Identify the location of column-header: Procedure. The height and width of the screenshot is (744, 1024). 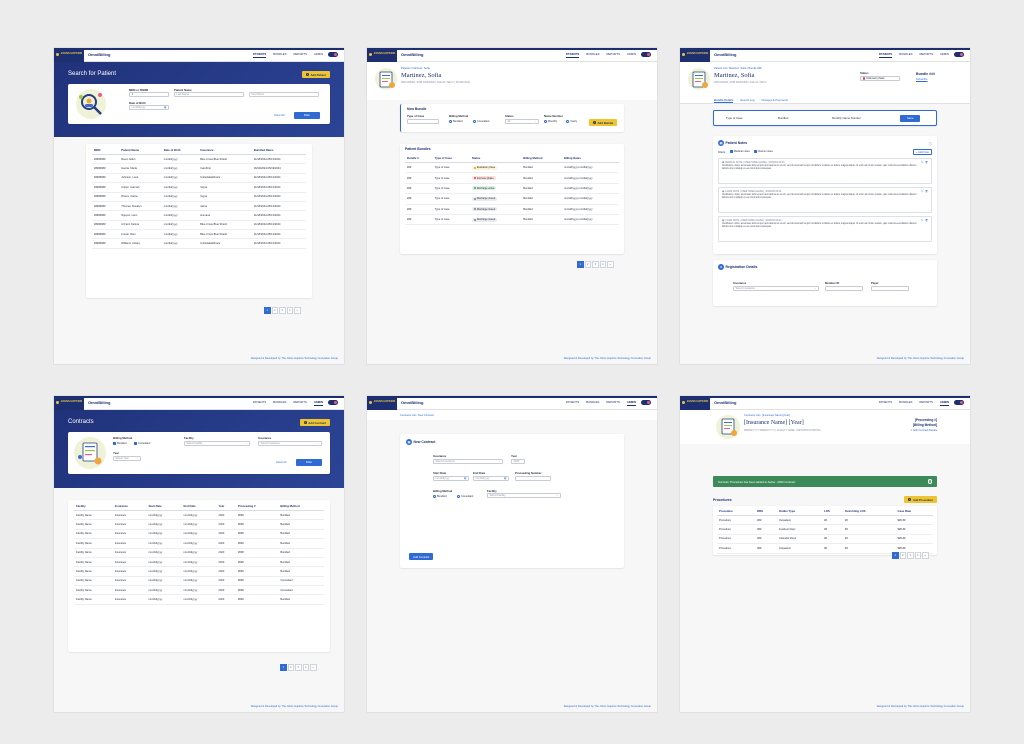
(736, 511).